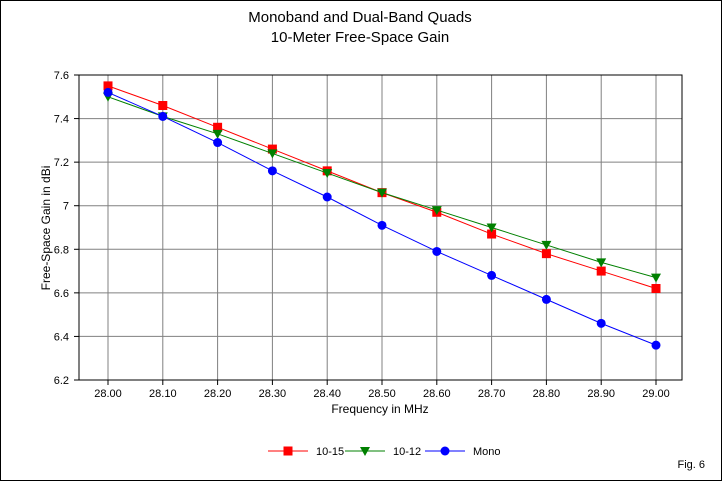  Describe the element at coordinates (691, 465) in the screenshot. I see `figure-annotation: Fig. 6` at that location.